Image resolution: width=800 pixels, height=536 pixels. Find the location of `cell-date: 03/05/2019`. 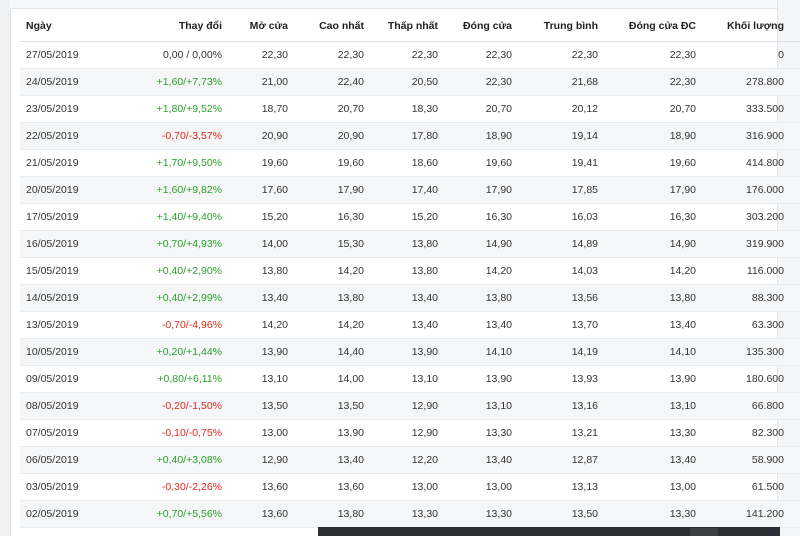

cell-date: 03/05/2019 is located at coordinates (69, 487).